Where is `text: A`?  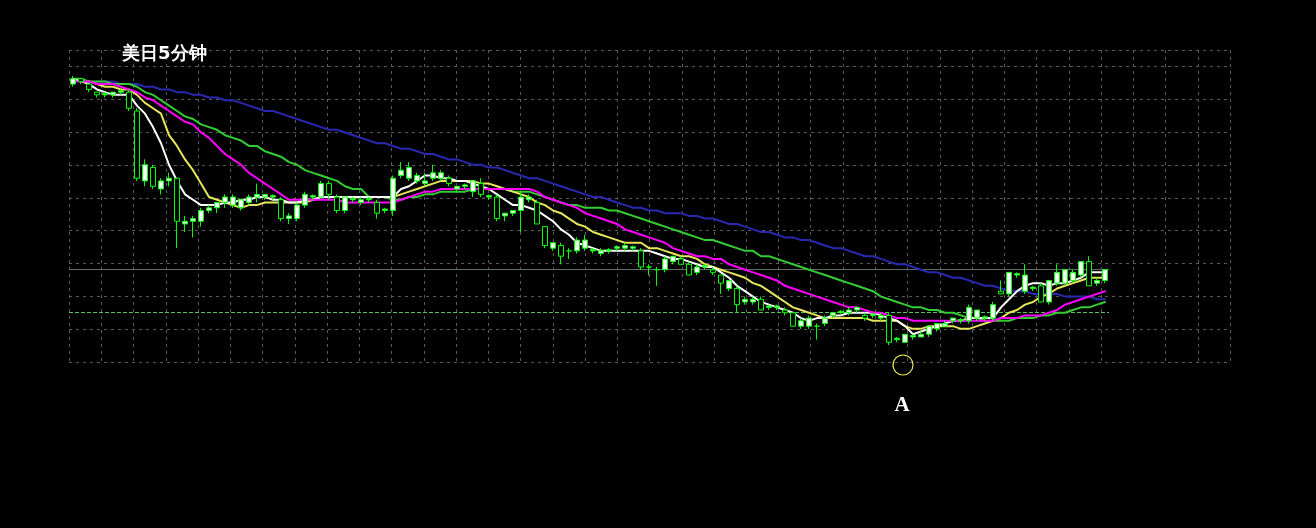
text: A is located at coordinates (902, 404).